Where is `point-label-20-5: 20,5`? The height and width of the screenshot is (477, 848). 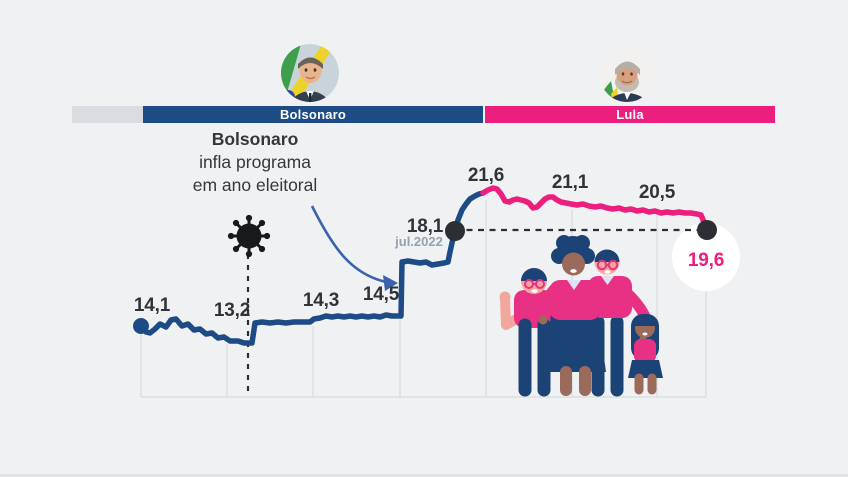 point-label-20-5: 20,5 is located at coordinates (657, 192).